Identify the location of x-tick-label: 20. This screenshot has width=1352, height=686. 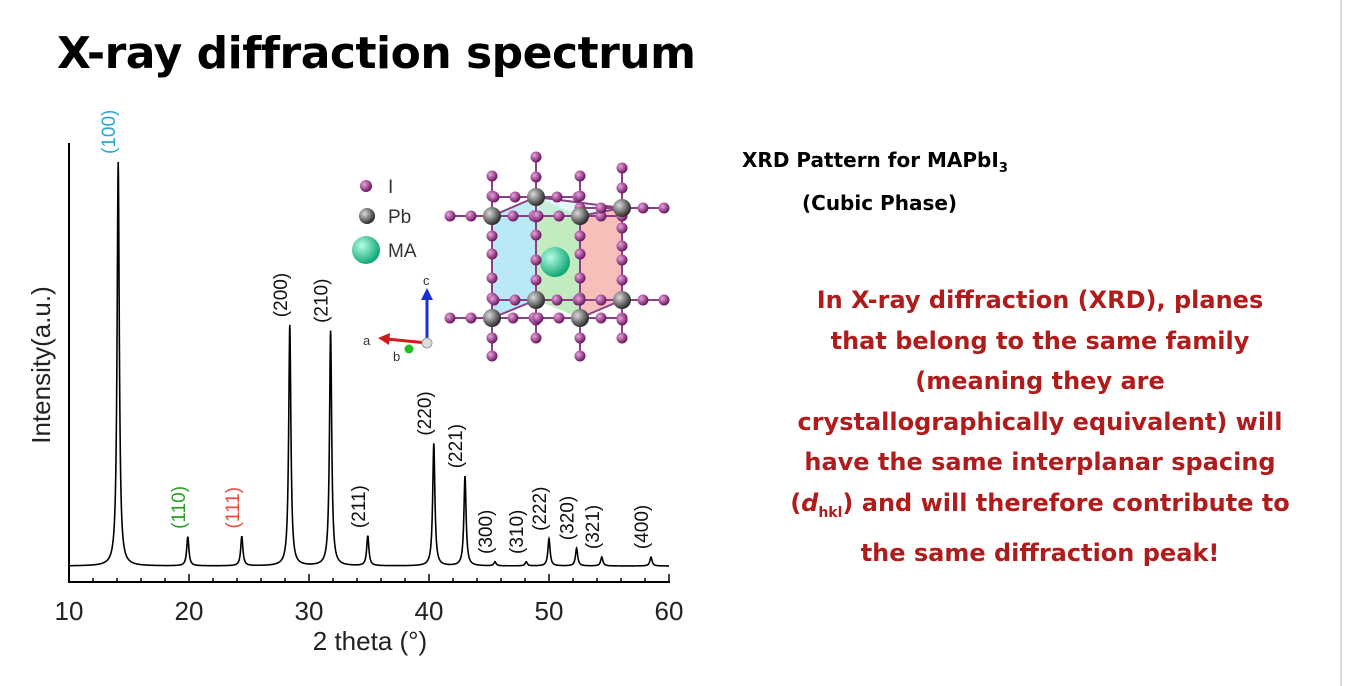
(189, 611).